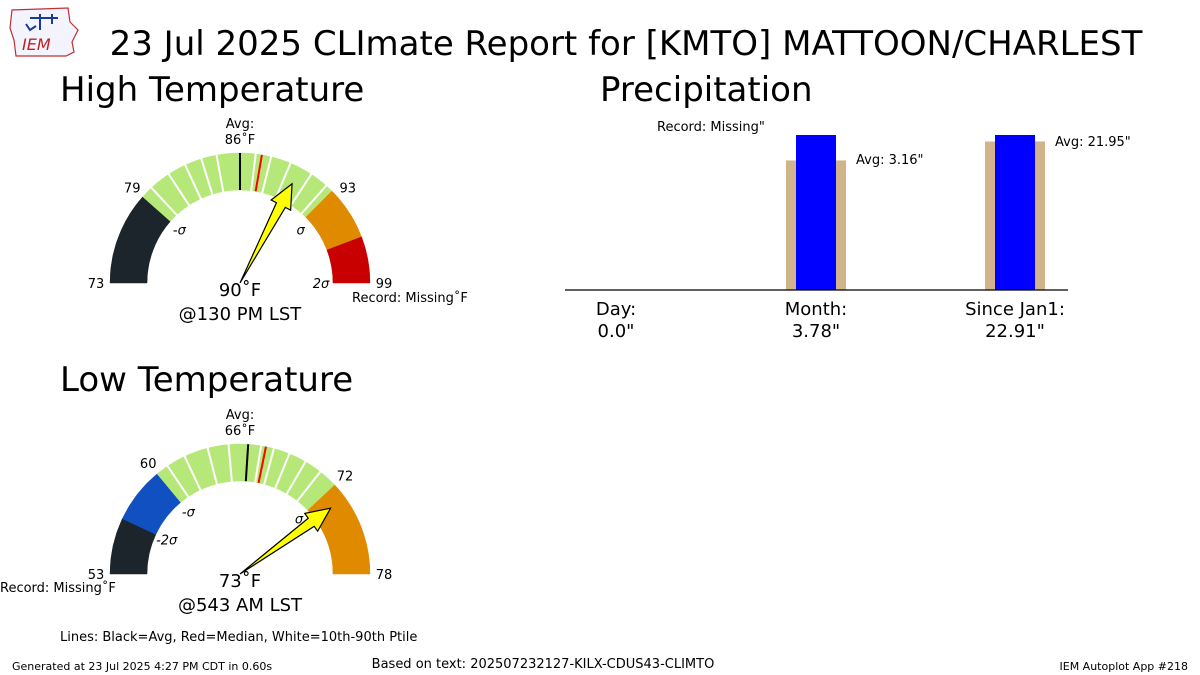  I want to click on precip-category-label: Since Jan1:, so click(1015, 309).